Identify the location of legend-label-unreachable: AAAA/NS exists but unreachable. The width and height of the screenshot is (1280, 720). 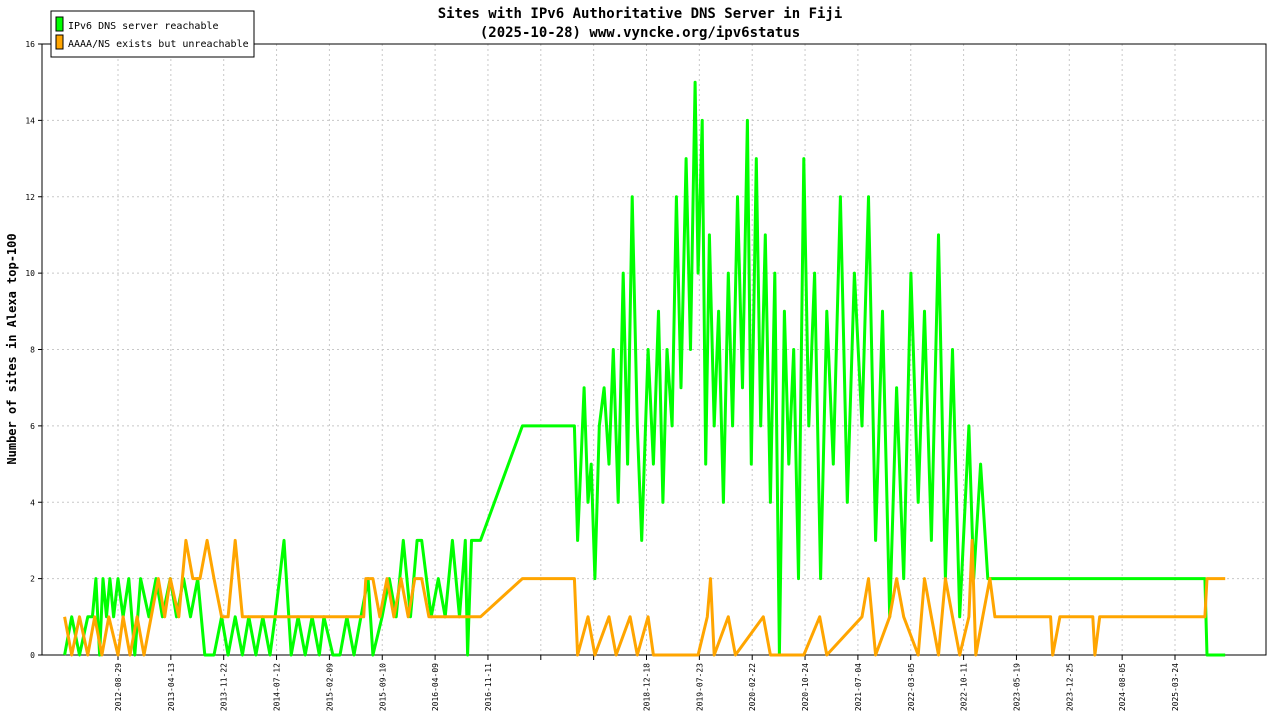
(158, 44).